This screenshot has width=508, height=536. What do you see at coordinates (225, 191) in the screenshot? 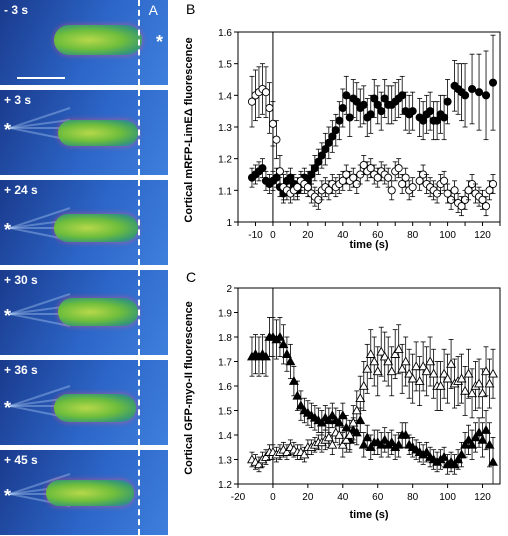
I see `y-tick-label: 1.1` at bounding box center [225, 191].